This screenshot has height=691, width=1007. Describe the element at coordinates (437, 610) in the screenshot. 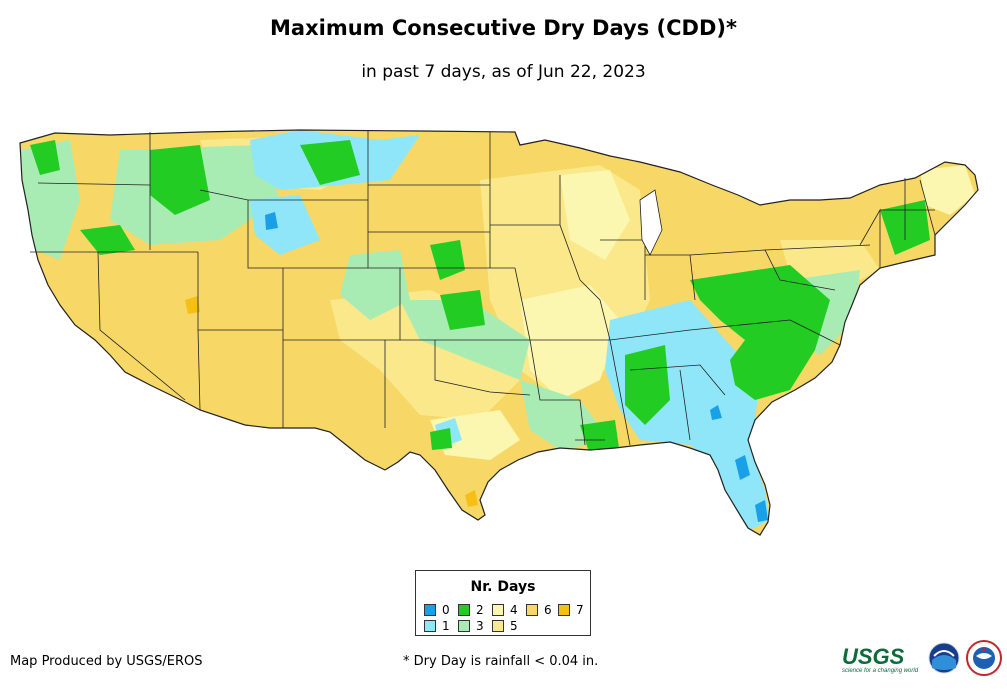

I see `legend-item-0: 0` at that location.